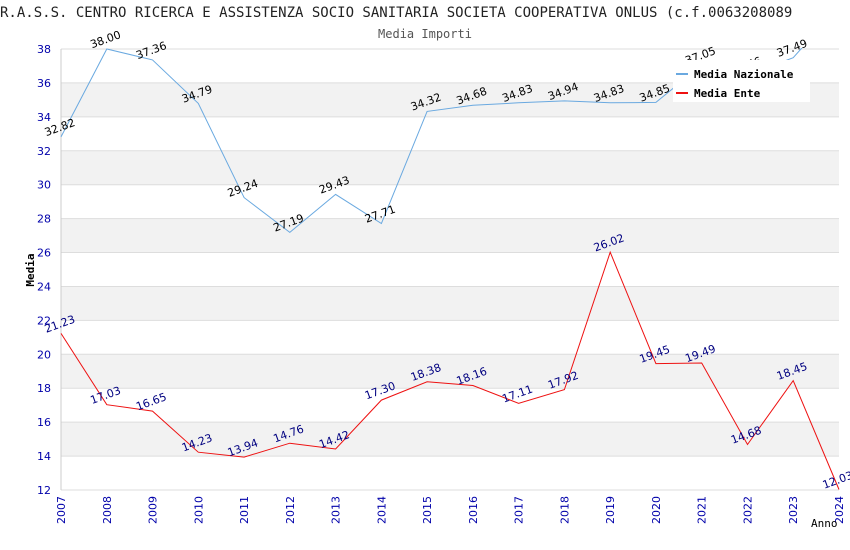 This screenshot has height=550, width=850. I want to click on x-tick-label: 2024, so click(839, 510).